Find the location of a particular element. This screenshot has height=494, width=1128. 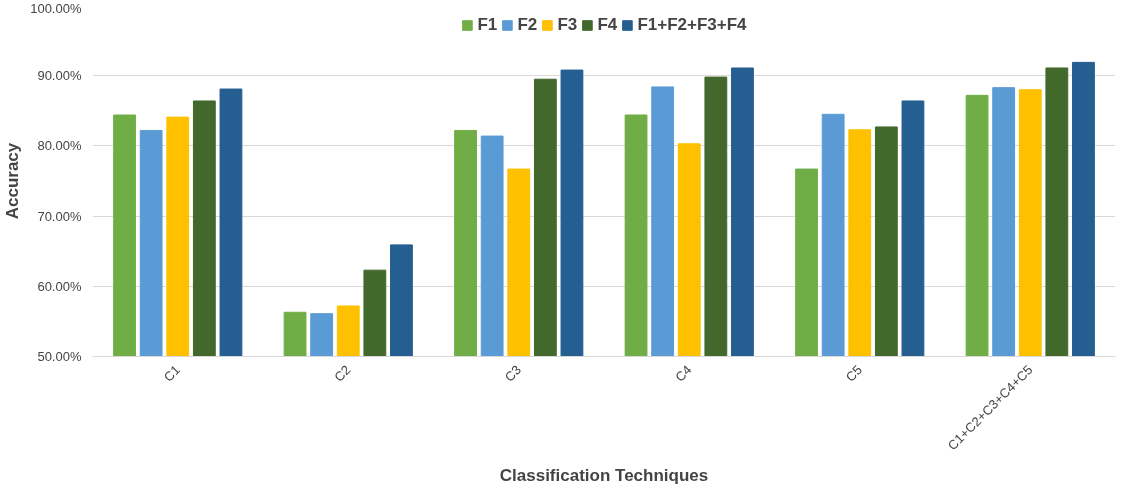

legend-label: F1 is located at coordinates (487, 25).